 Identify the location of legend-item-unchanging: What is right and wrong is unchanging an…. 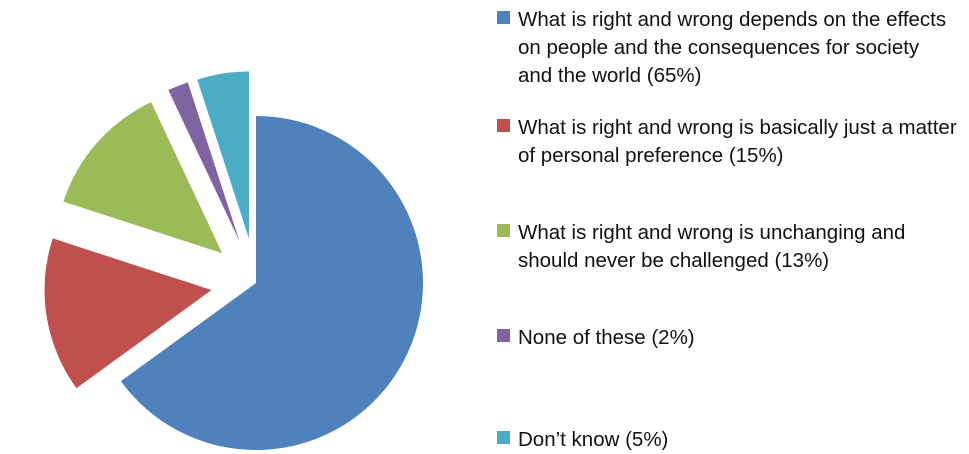
(720, 247).